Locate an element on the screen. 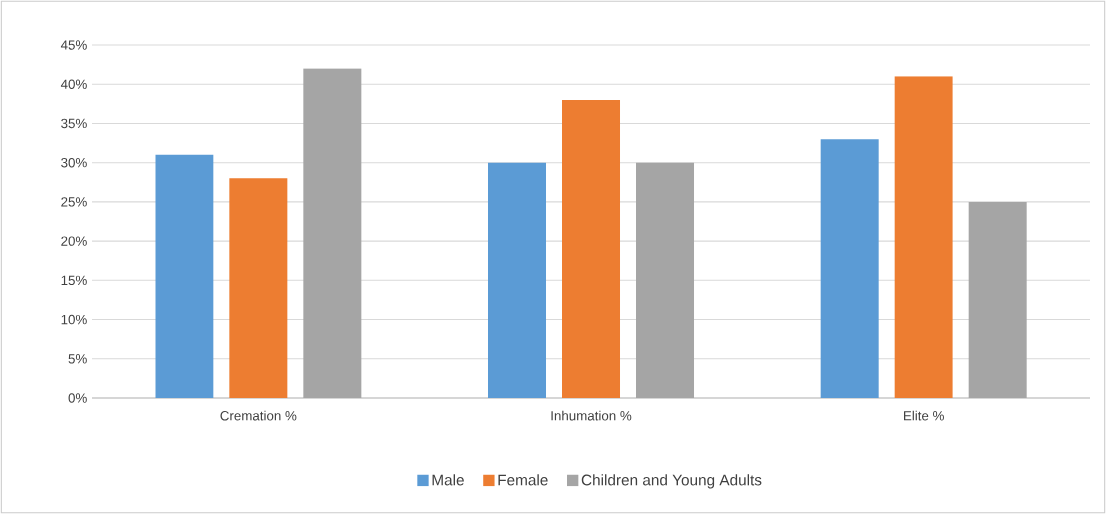 The height and width of the screenshot is (514, 1106). x-tick-label: Inhumation % is located at coordinates (591, 415).